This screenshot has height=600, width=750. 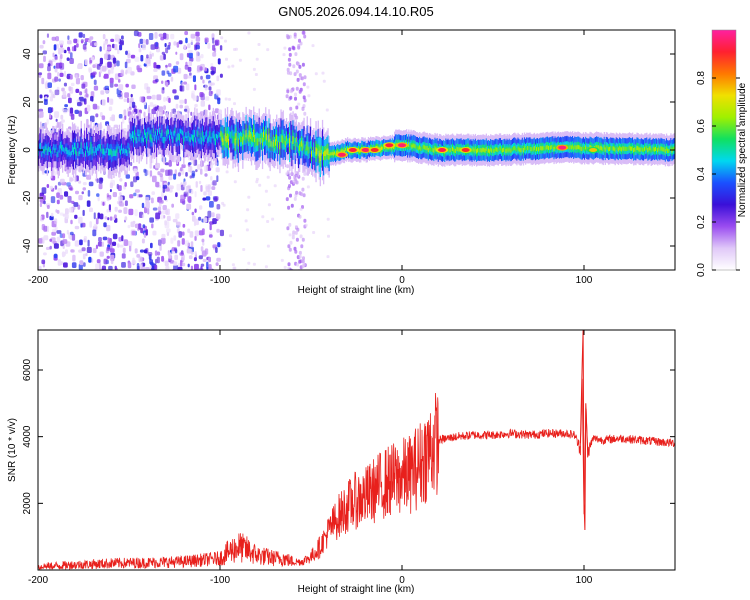 I want to click on colorbar-gradient, so click(x=724, y=150).